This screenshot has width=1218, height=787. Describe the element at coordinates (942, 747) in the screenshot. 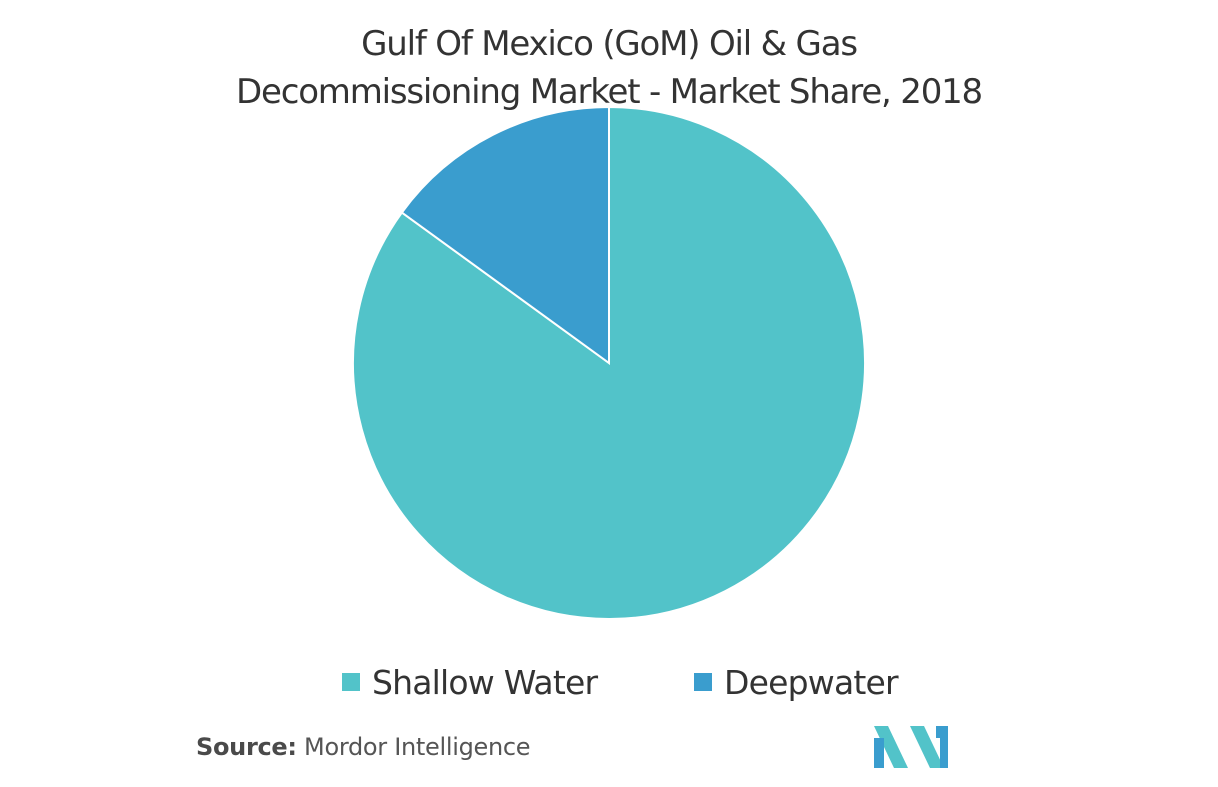

I see `logo-shape-right-bar` at that location.